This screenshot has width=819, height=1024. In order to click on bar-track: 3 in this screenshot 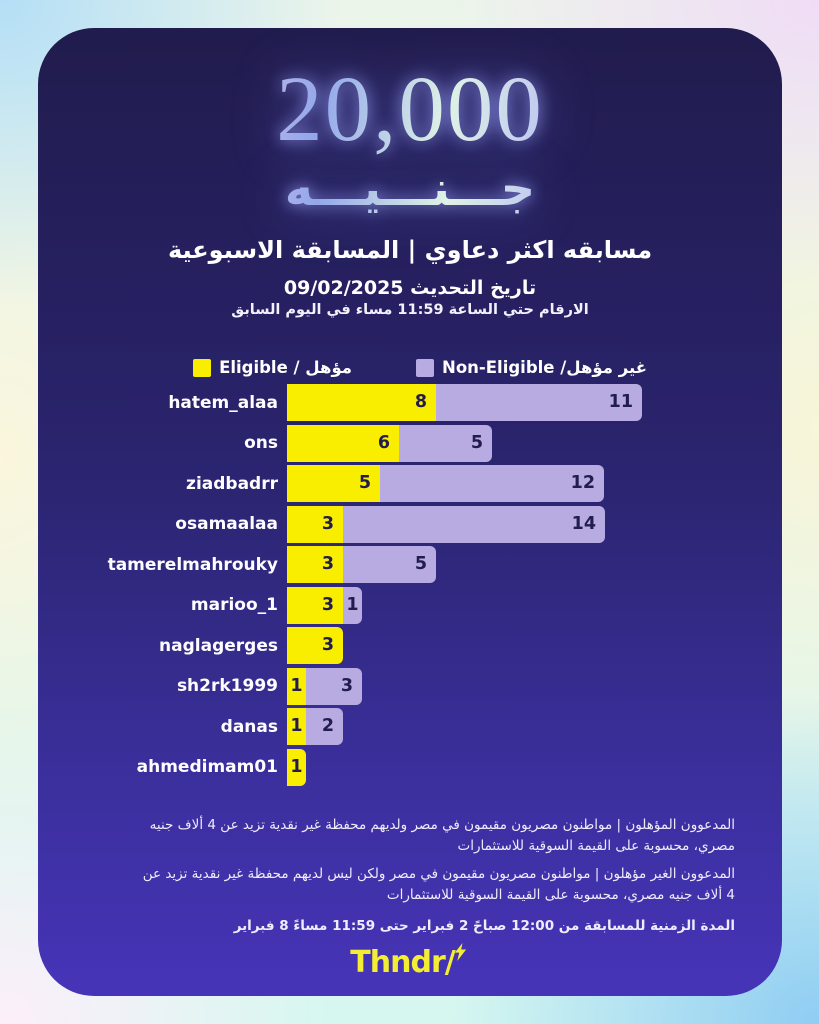, I will do `click(315, 646)`.